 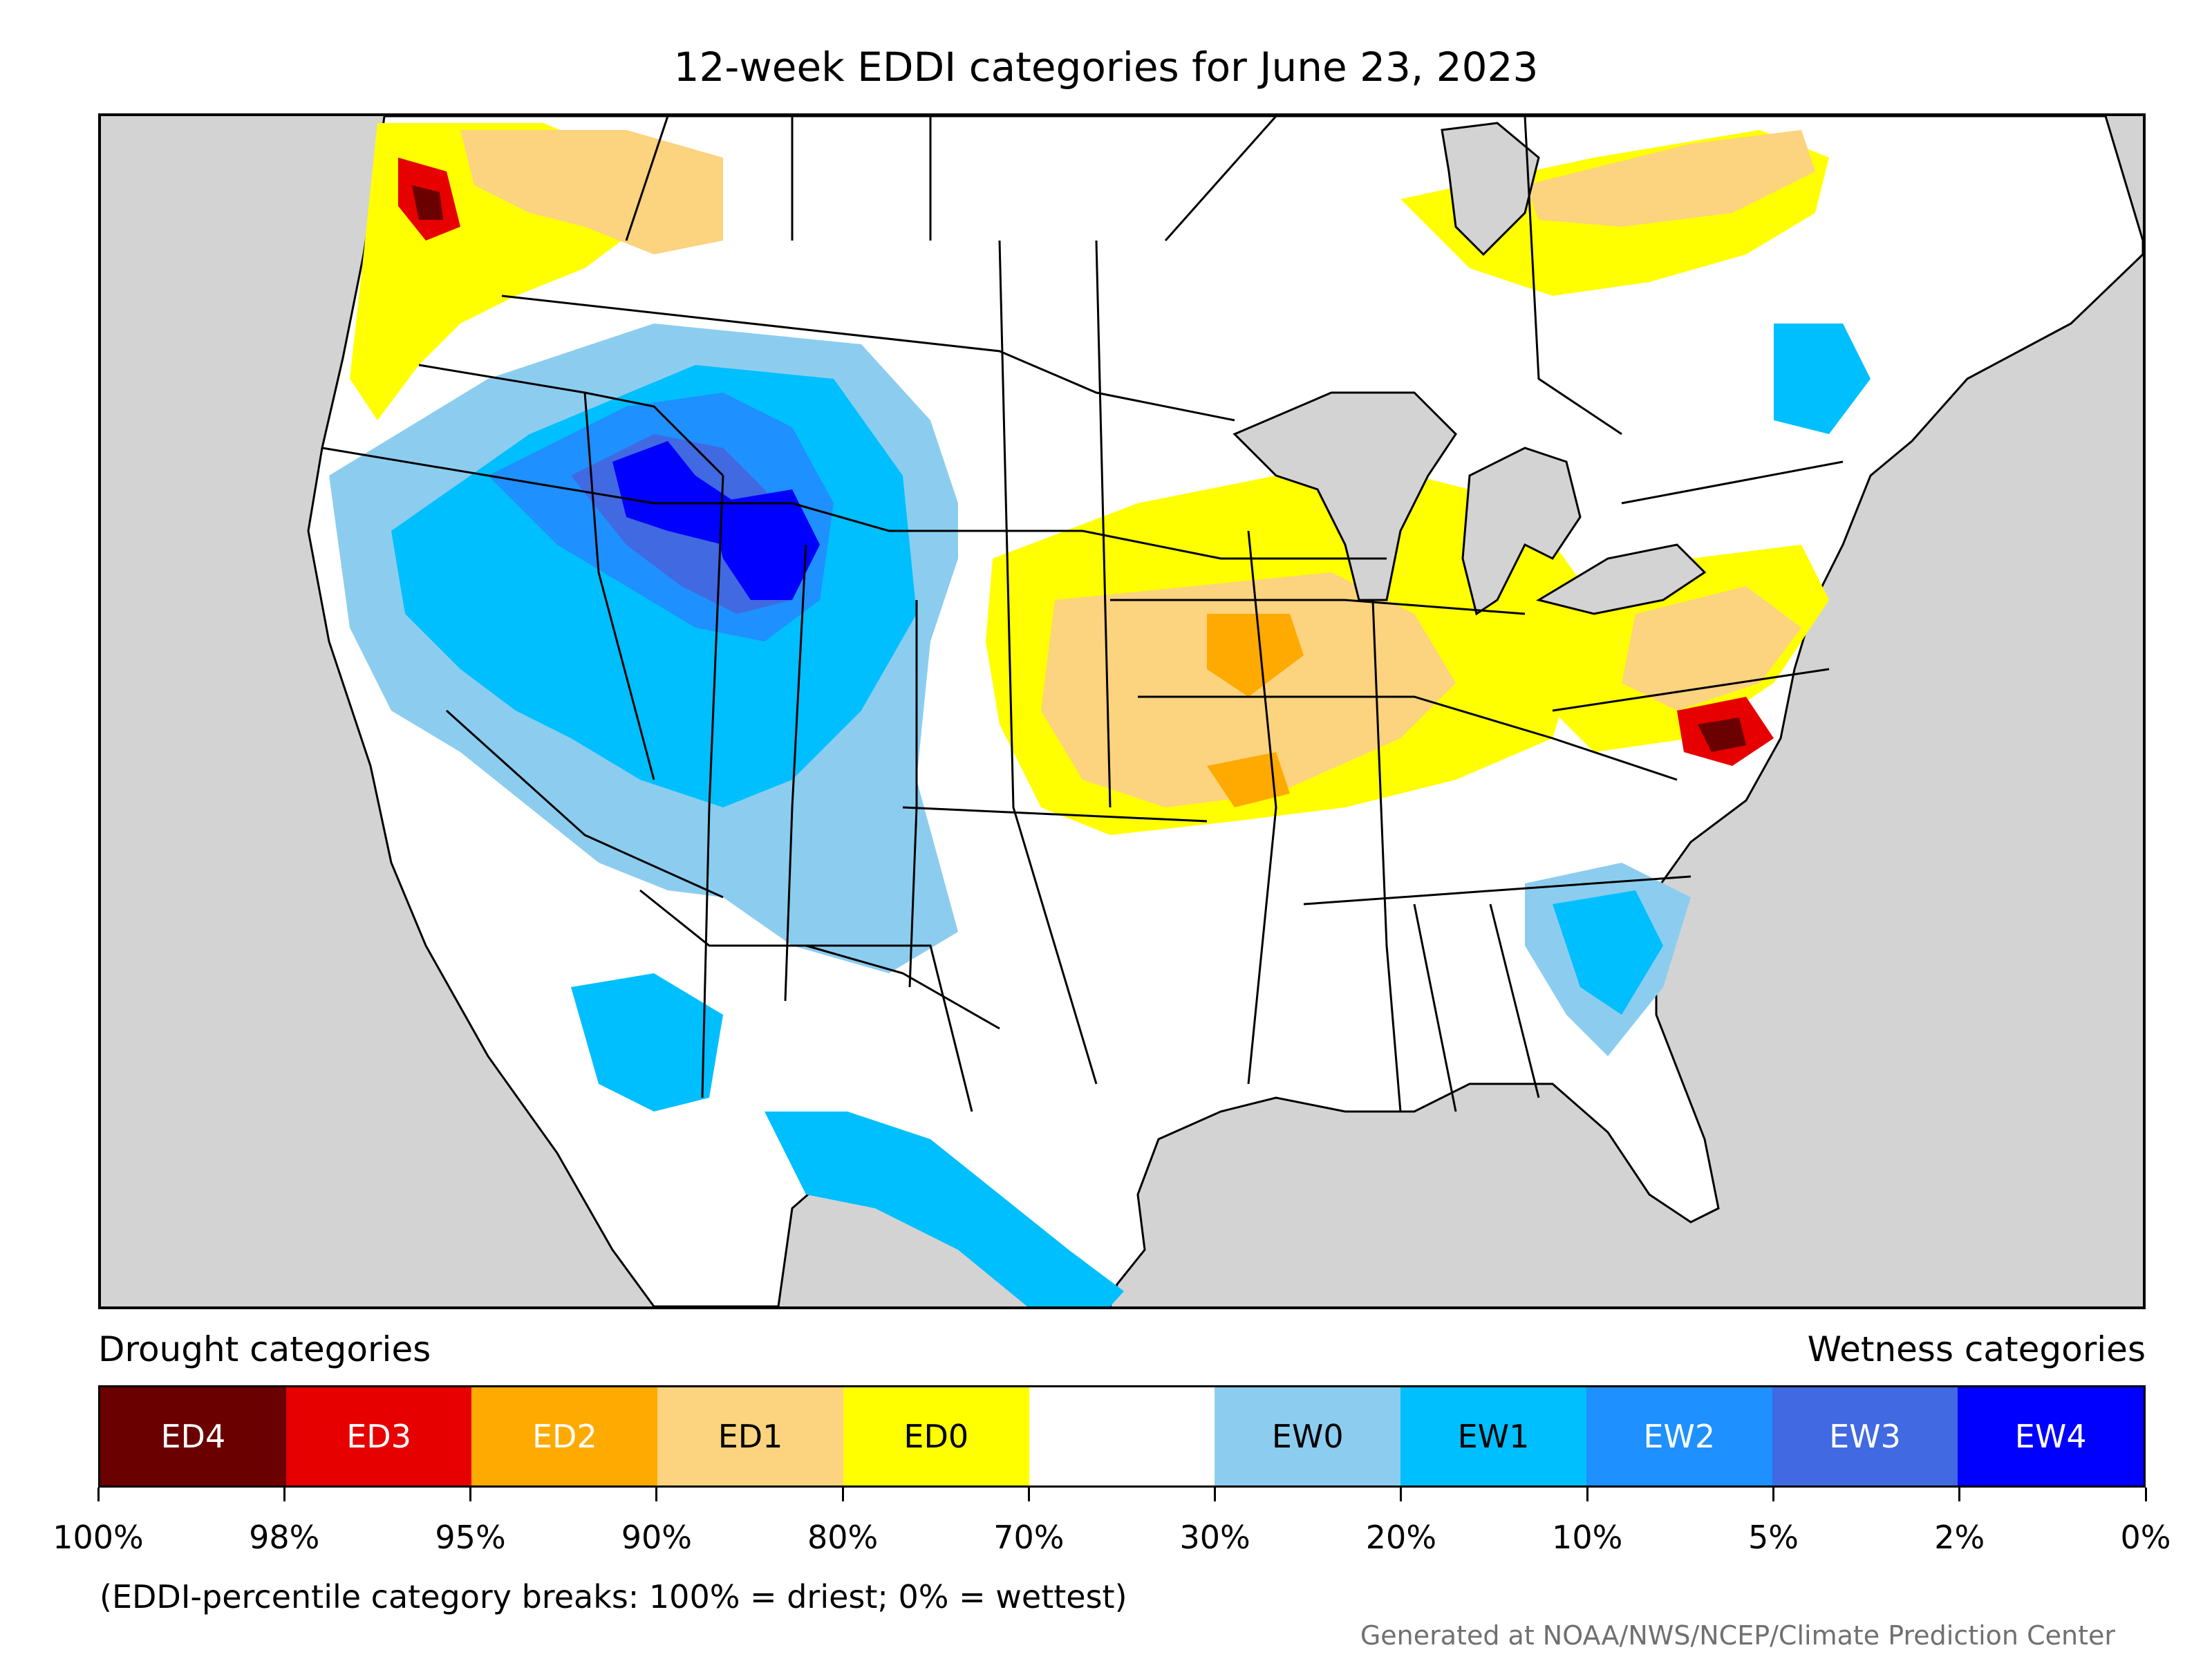 What do you see at coordinates (193, 1436) in the screenshot?
I see `colorbar-cell-ed4: ED4` at bounding box center [193, 1436].